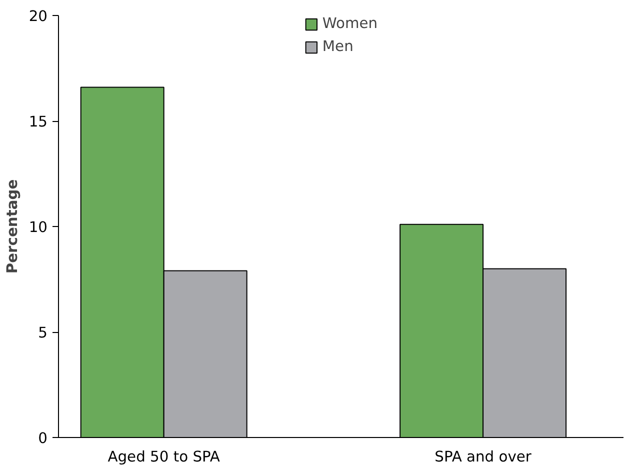 The height and width of the screenshot is (468, 638). I want to click on y-tick-label: 15, so click(38, 122).